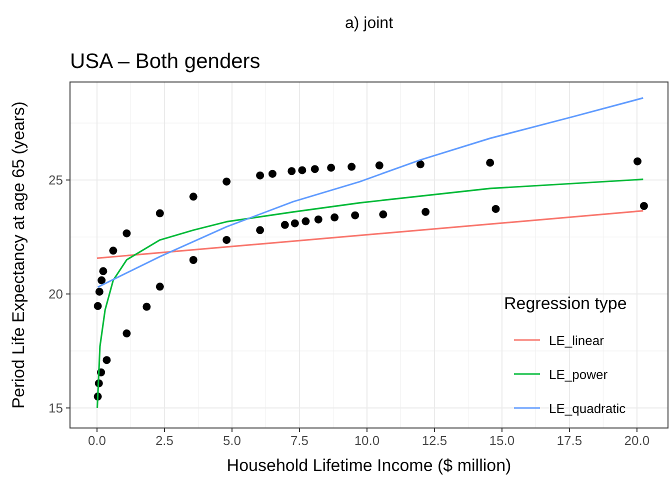 The image size is (669, 479). What do you see at coordinates (55, 294) in the screenshot?
I see `y-tick-label: 20` at bounding box center [55, 294].